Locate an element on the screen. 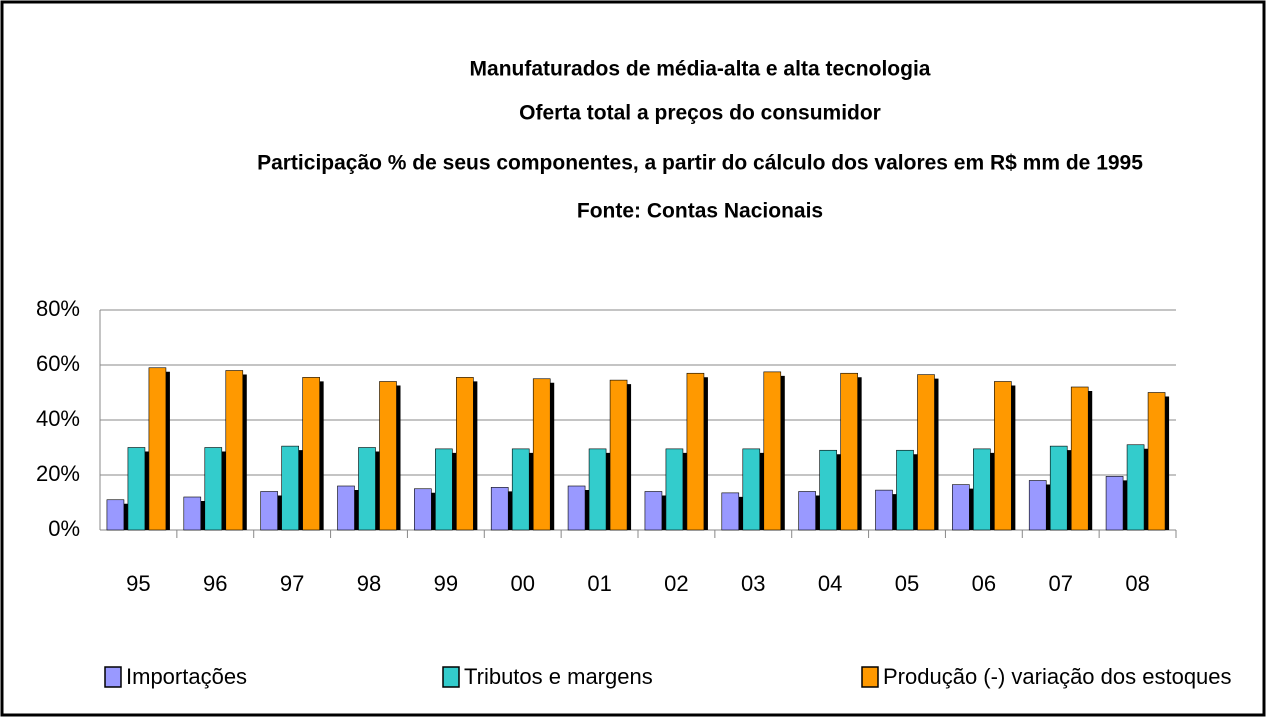  x-tick-label: 08 is located at coordinates (1137, 583).